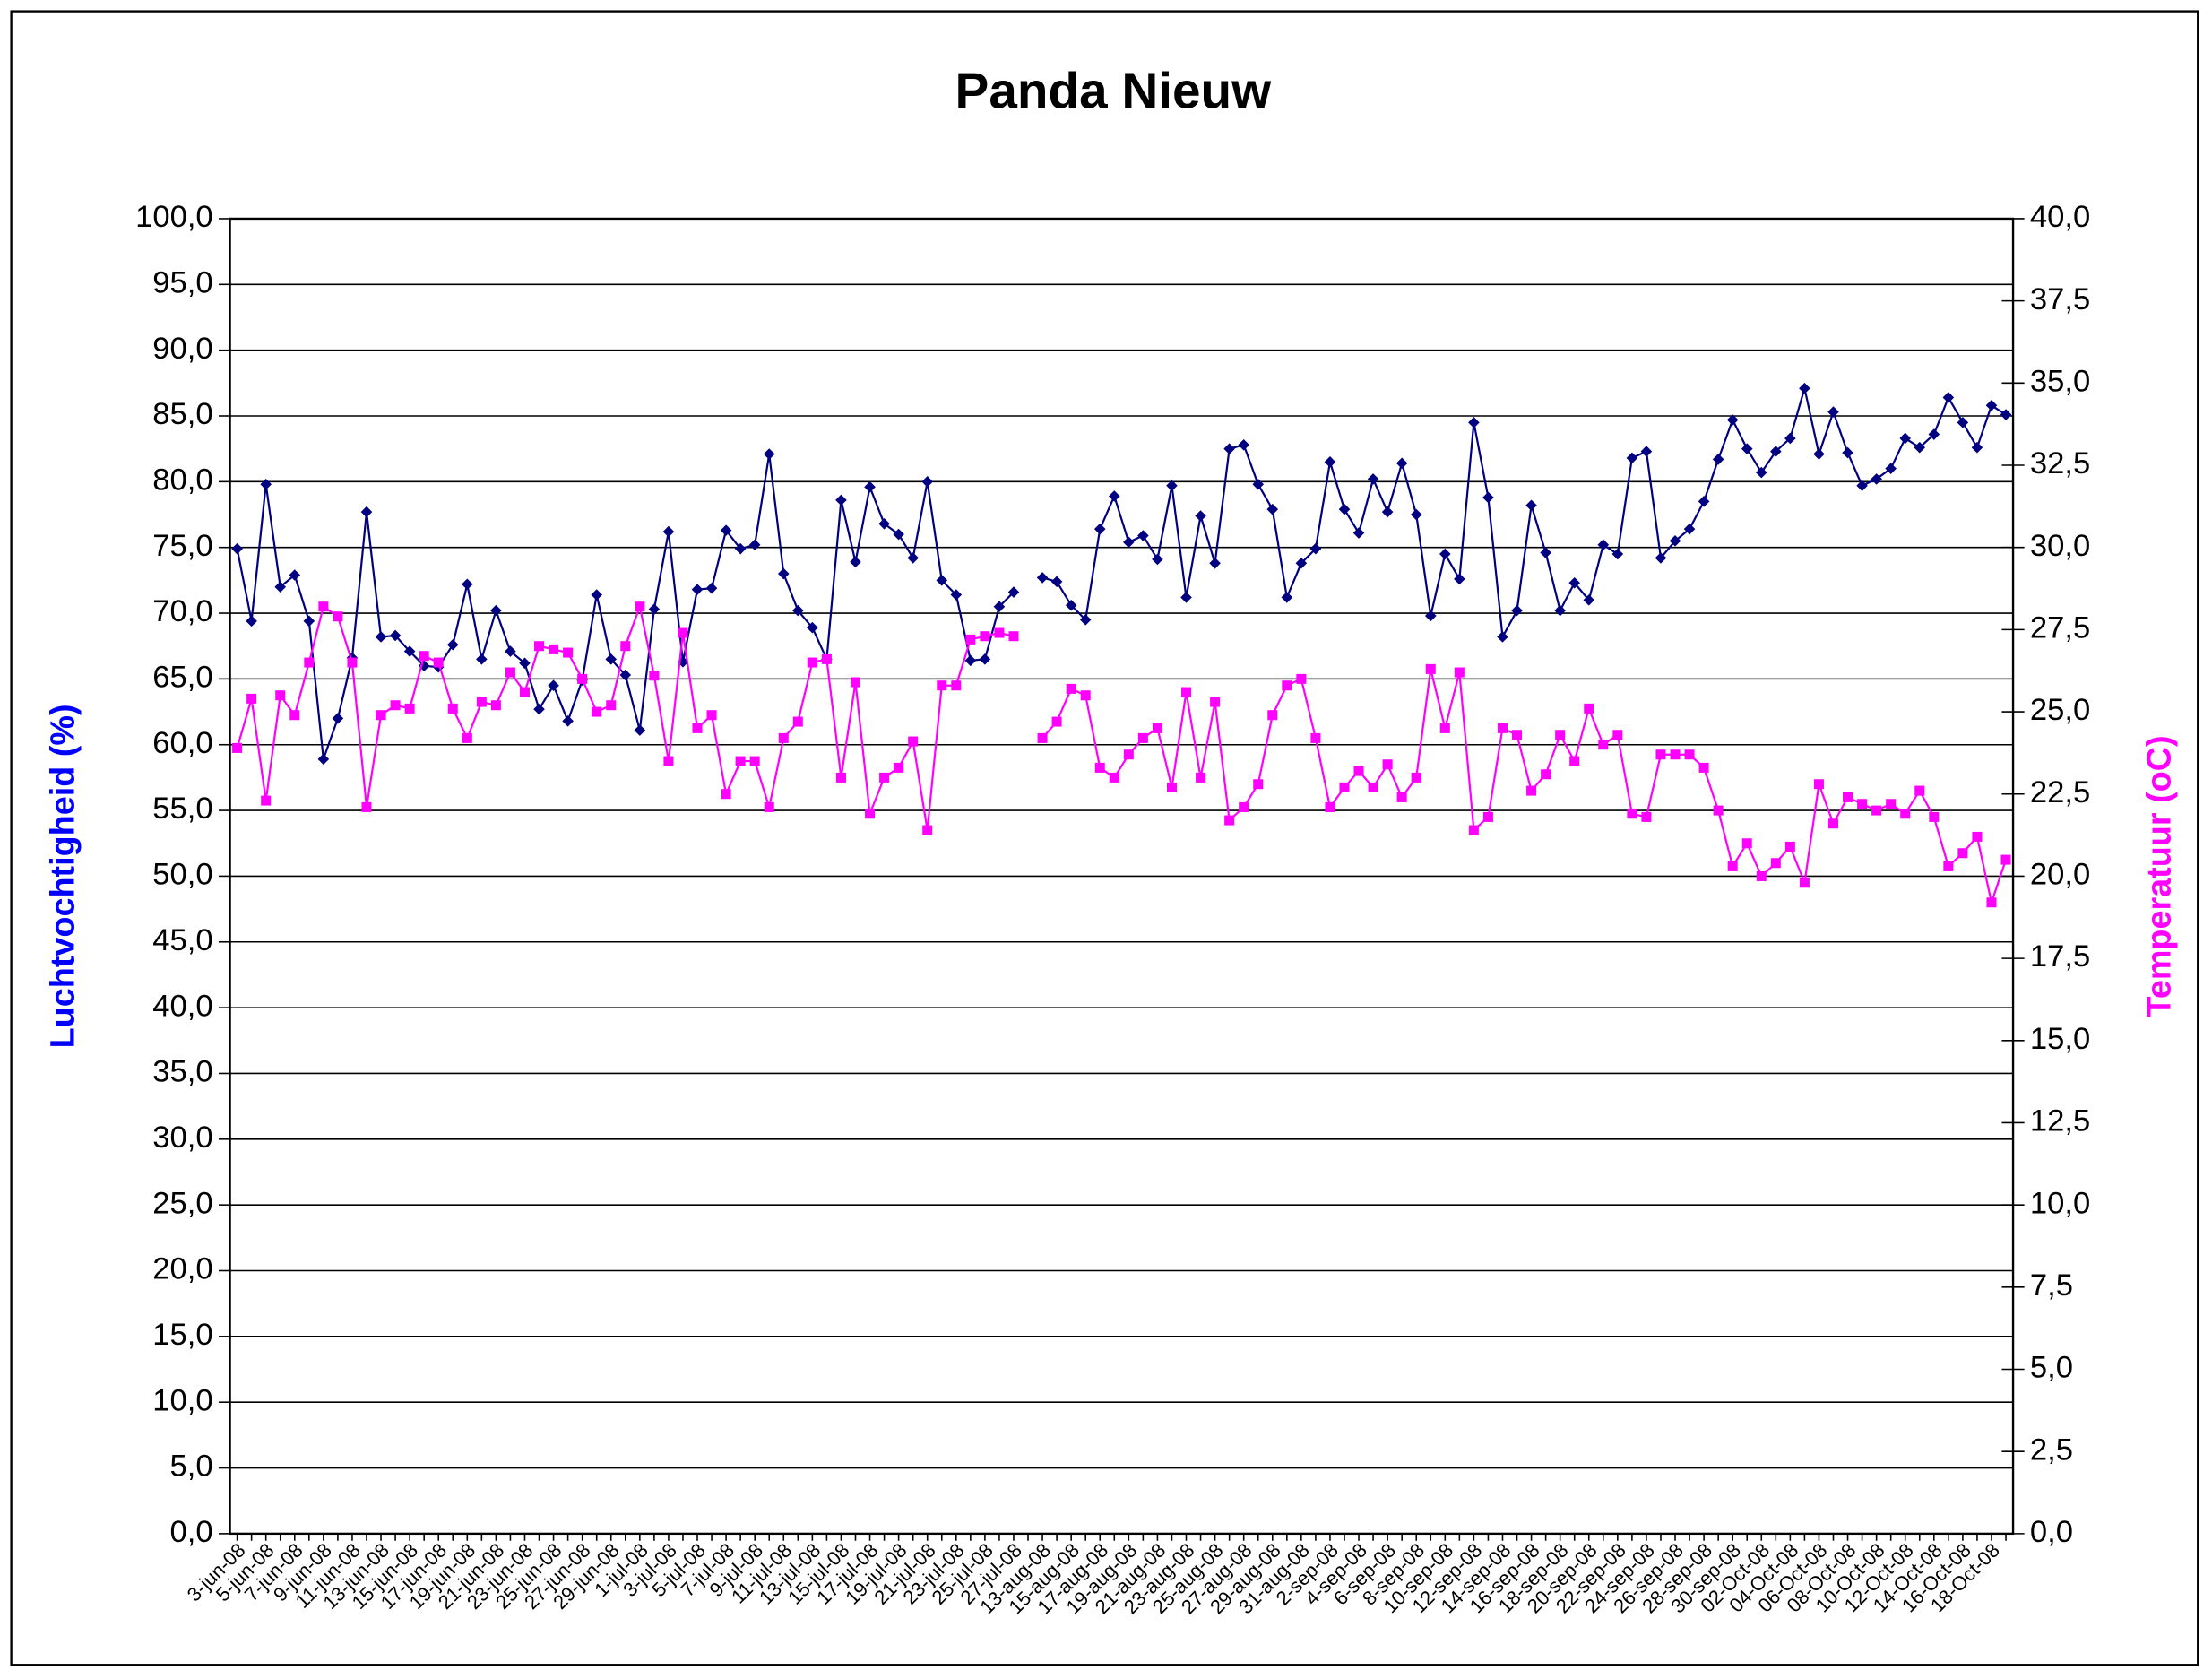  Describe the element at coordinates (182, 480) in the screenshot. I see `y-tick-label: 80,0` at that location.